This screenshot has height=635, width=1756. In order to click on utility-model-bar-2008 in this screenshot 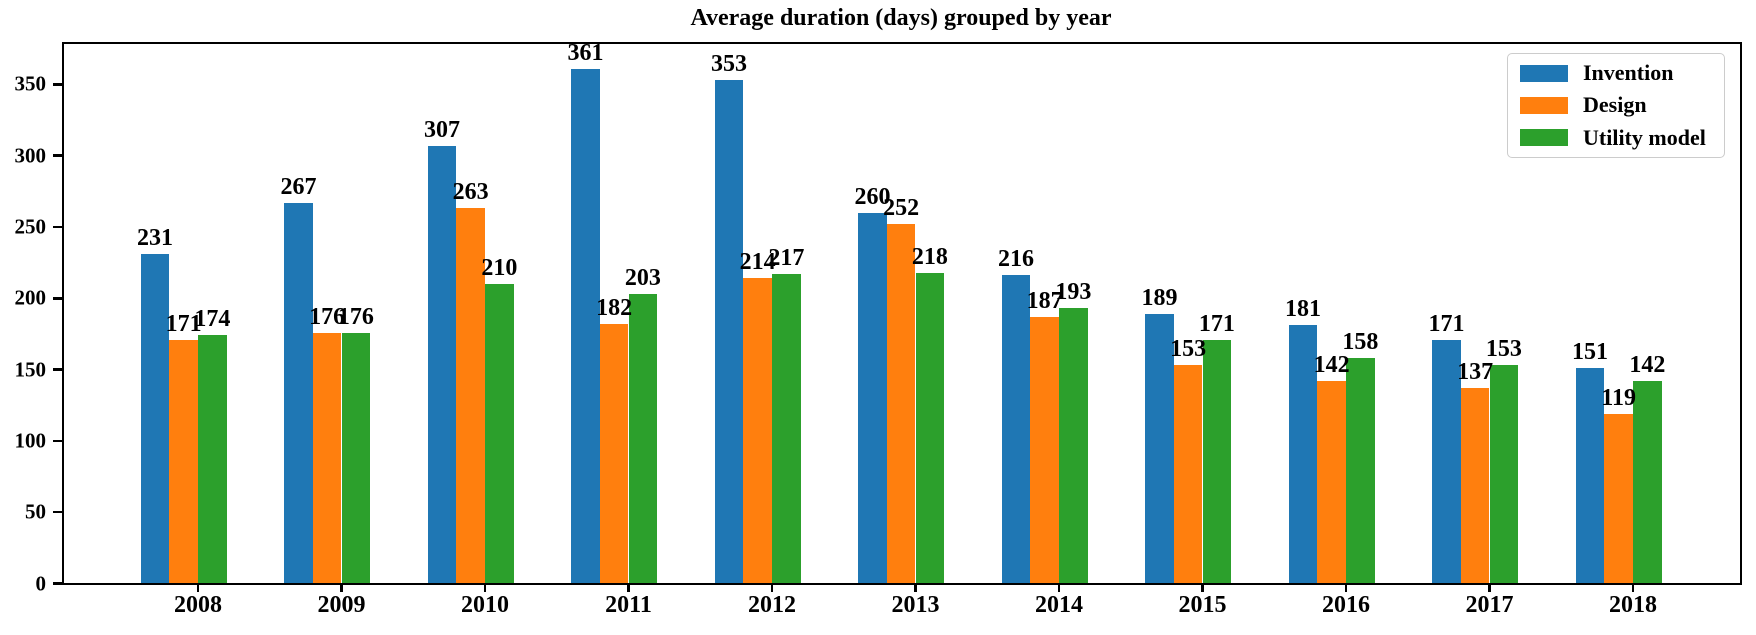, I will do `click(212, 459)`.